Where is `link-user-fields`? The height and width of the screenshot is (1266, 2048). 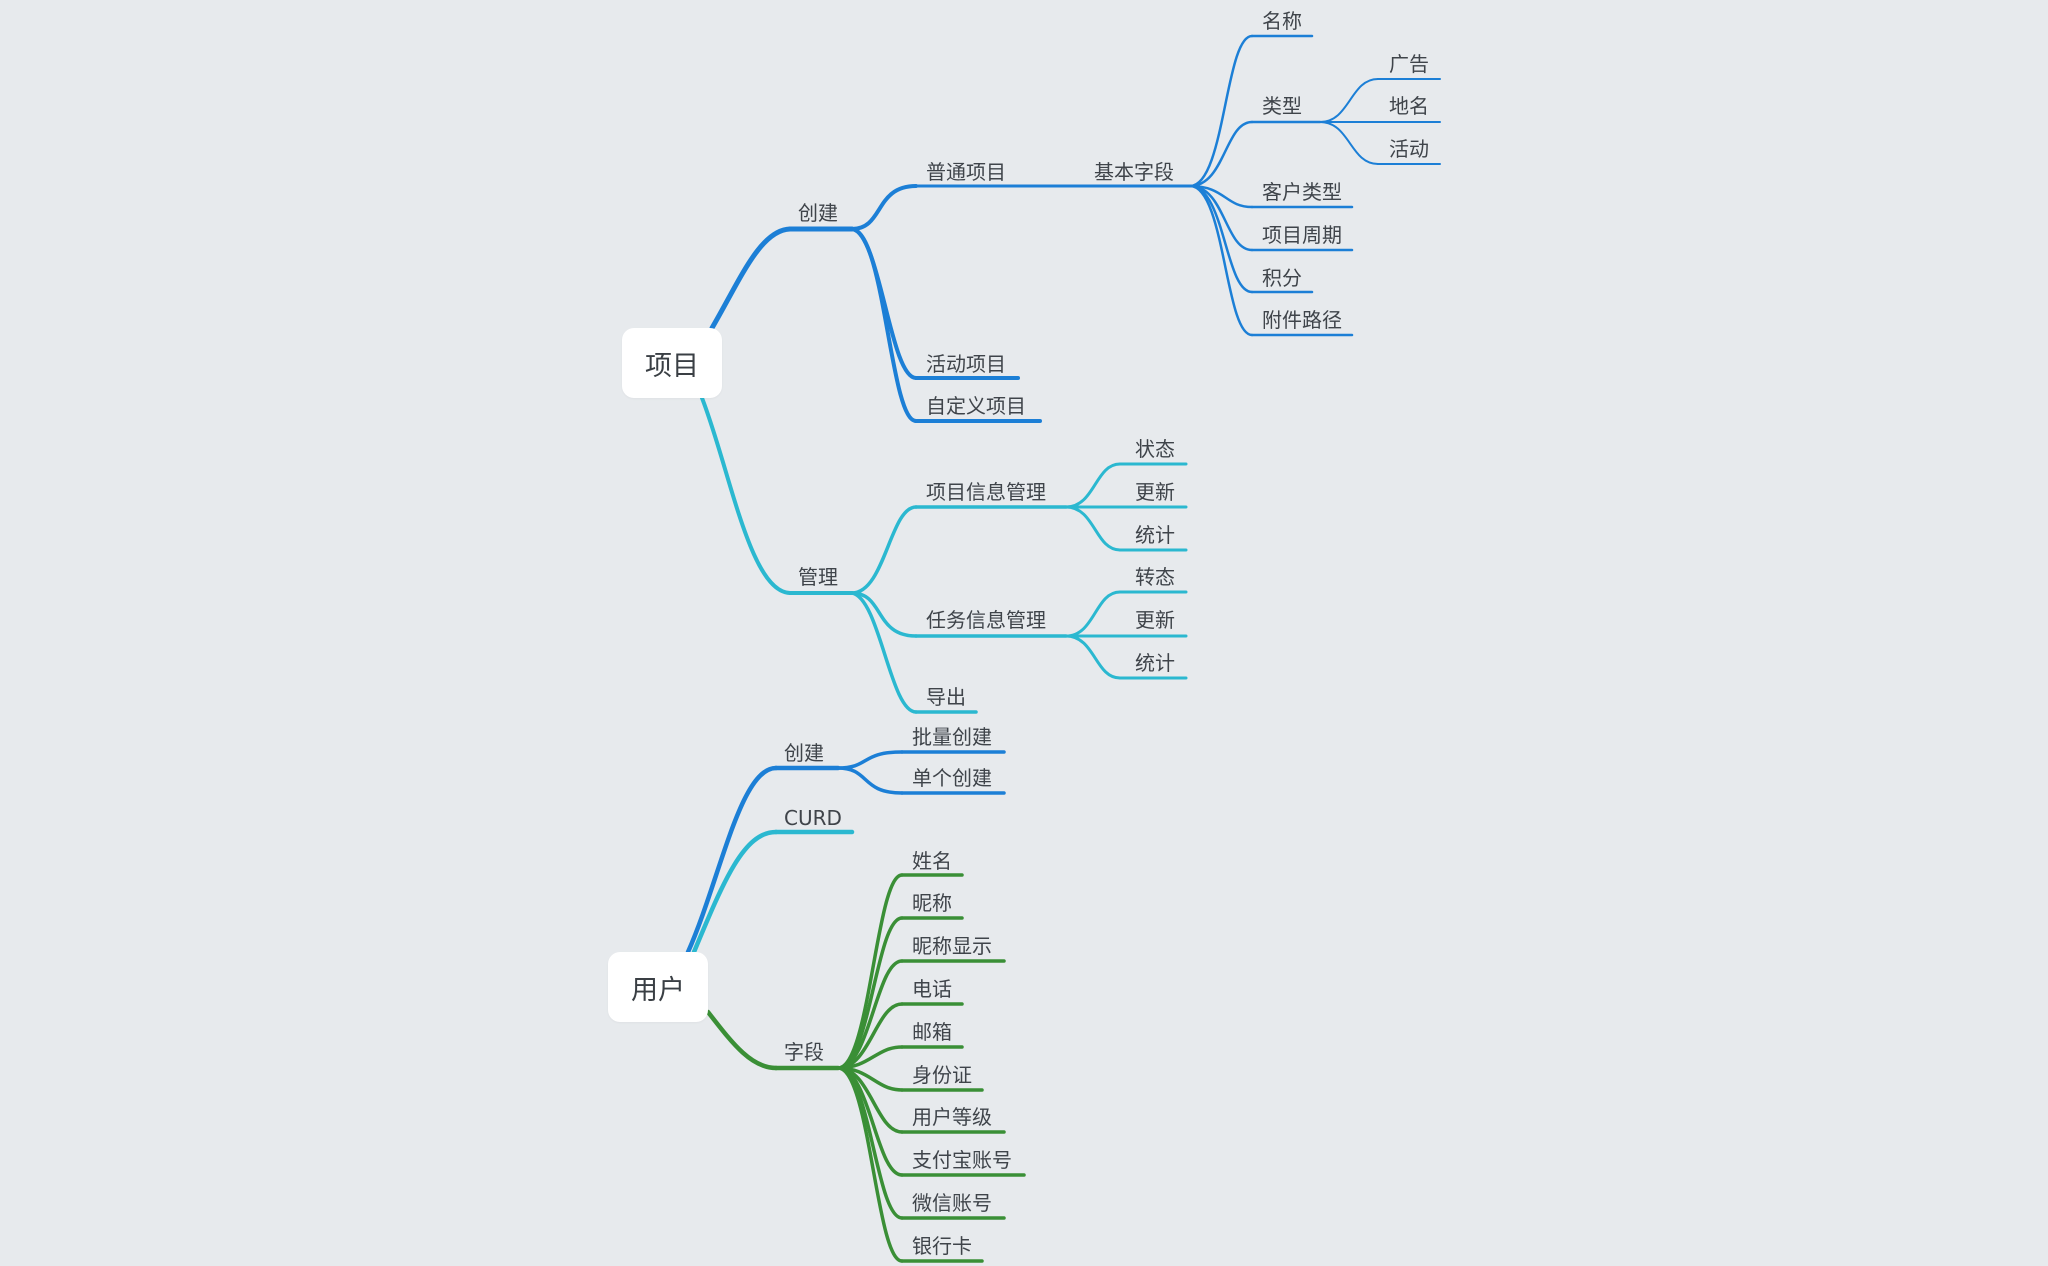 link-user-fields is located at coordinates (742, 1040).